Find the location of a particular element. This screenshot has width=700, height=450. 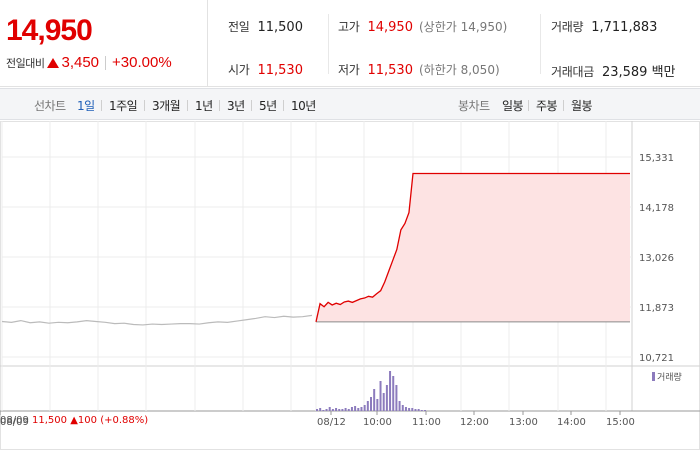

upper-limit: (상한가 14,950) is located at coordinates (463, 27).